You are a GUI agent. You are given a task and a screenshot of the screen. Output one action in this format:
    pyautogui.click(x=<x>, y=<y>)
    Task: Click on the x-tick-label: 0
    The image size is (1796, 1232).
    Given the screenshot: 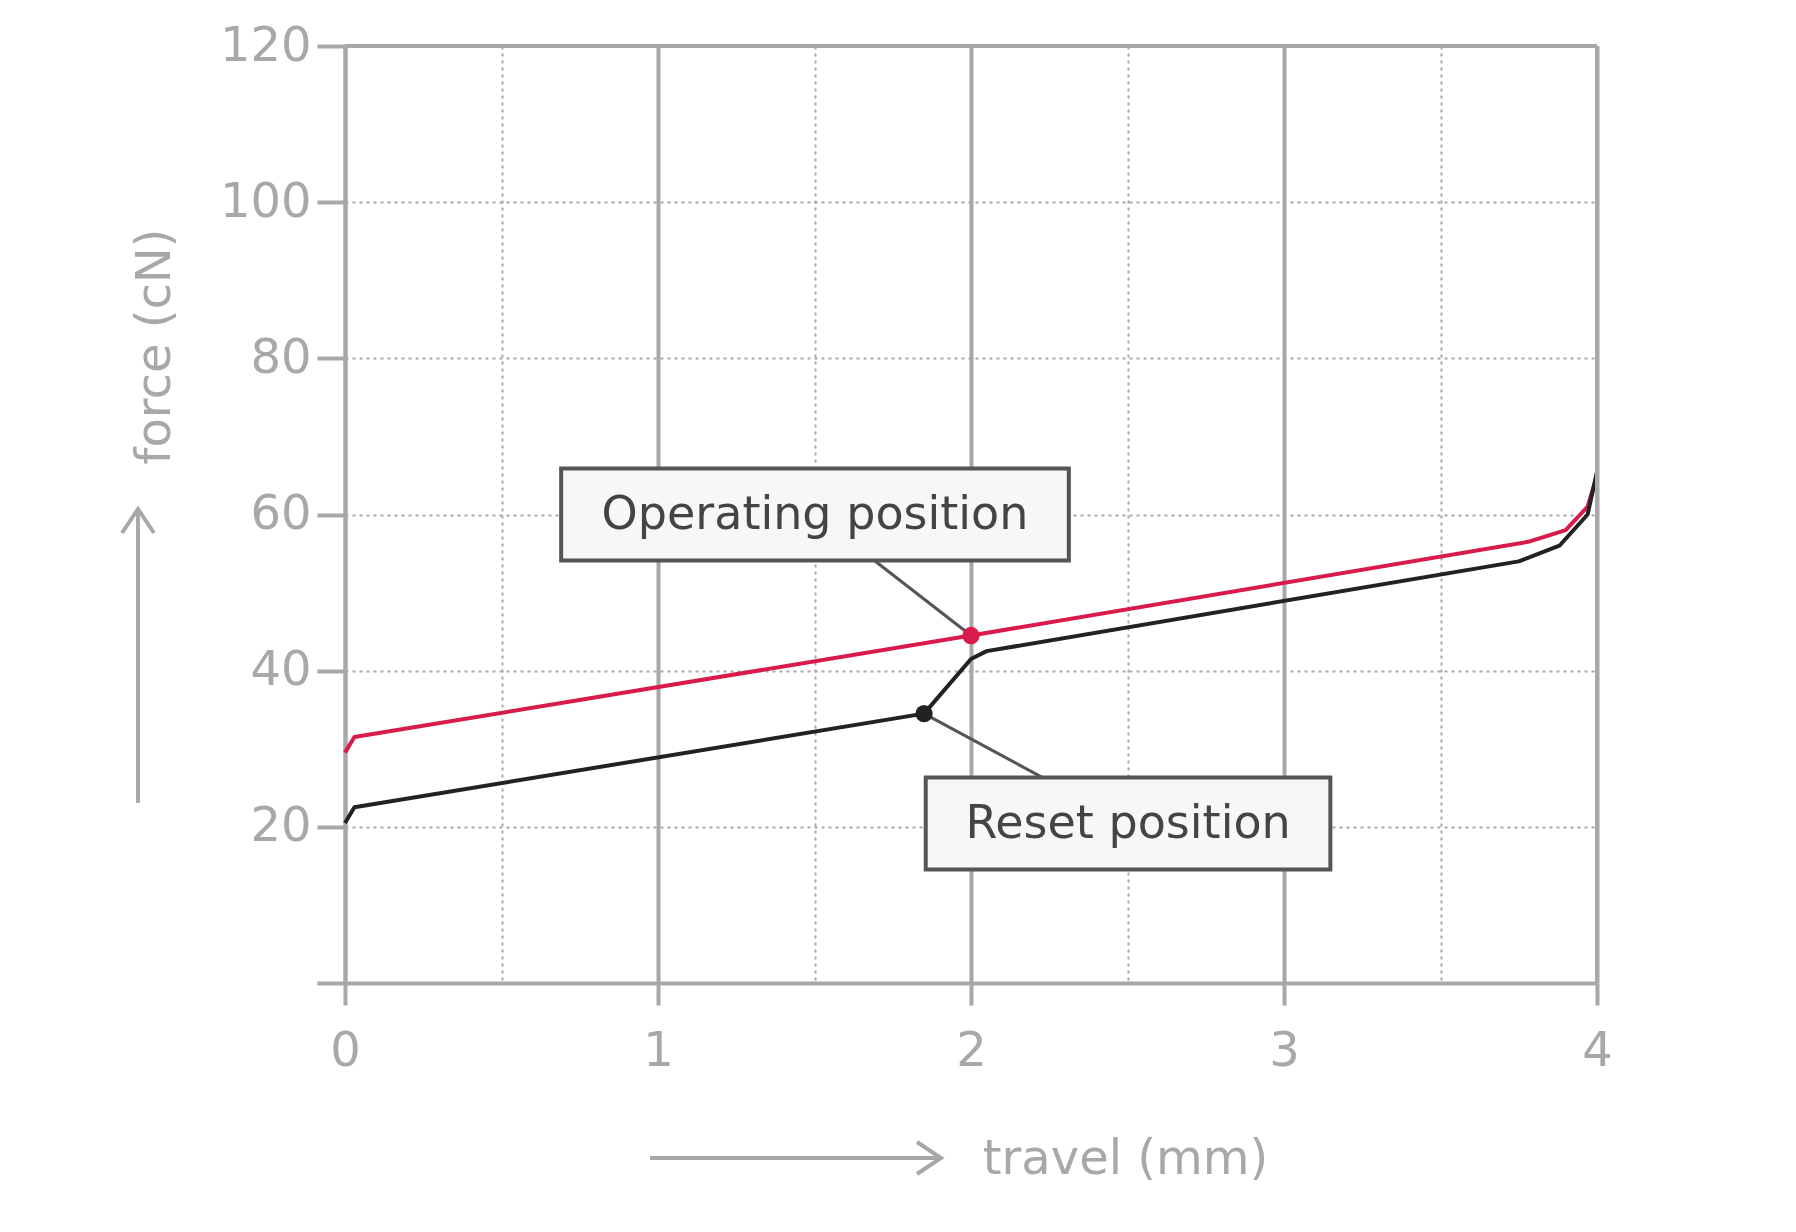 What is the action you would take?
    pyautogui.click(x=345, y=1048)
    